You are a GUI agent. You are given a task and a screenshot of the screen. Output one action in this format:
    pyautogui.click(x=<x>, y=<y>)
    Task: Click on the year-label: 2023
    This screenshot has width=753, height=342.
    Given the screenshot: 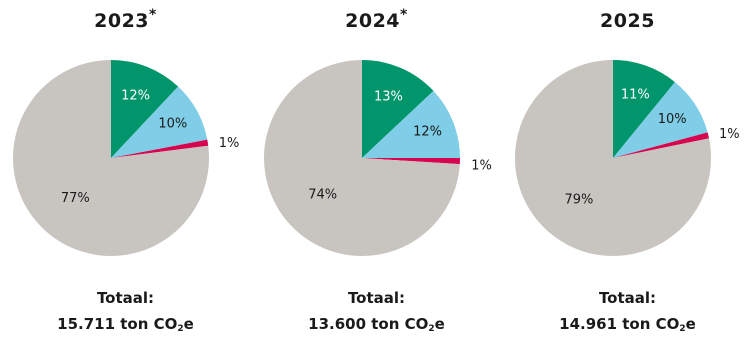 What is the action you would take?
    pyautogui.click(x=122, y=21)
    